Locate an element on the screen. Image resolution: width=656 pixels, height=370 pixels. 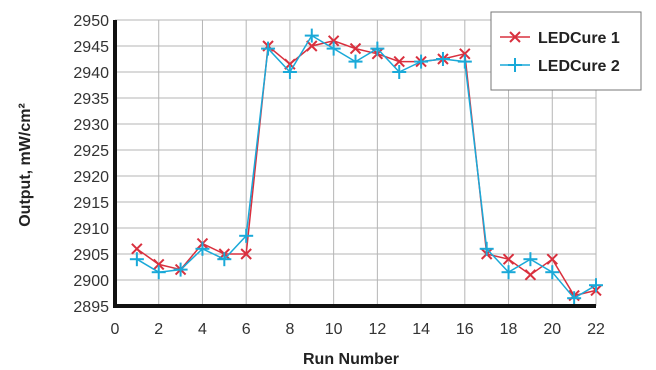
legend-label-ledcure-1: LEDCure 1 is located at coordinates (579, 38).